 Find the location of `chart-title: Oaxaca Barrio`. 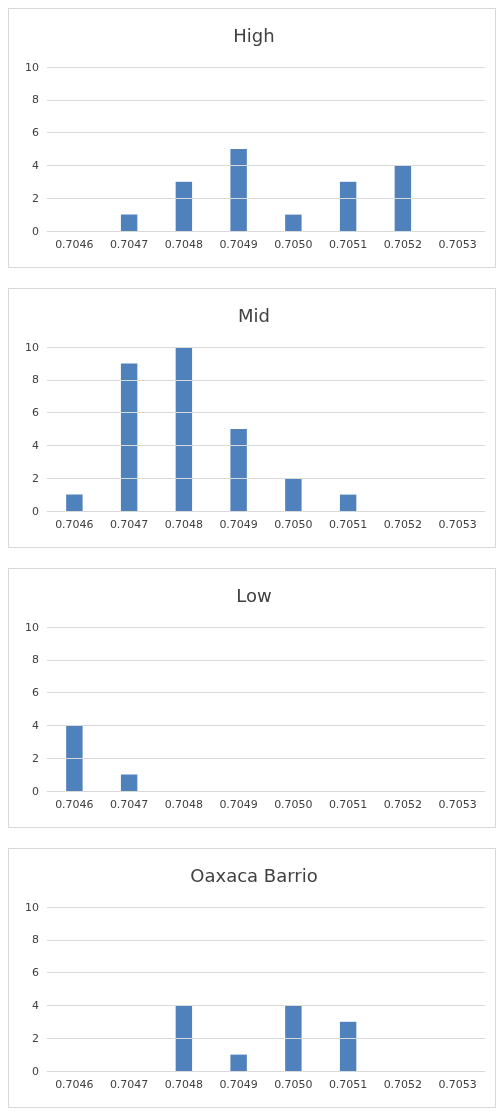

chart-title: Oaxaca Barrio is located at coordinates (254, 875).